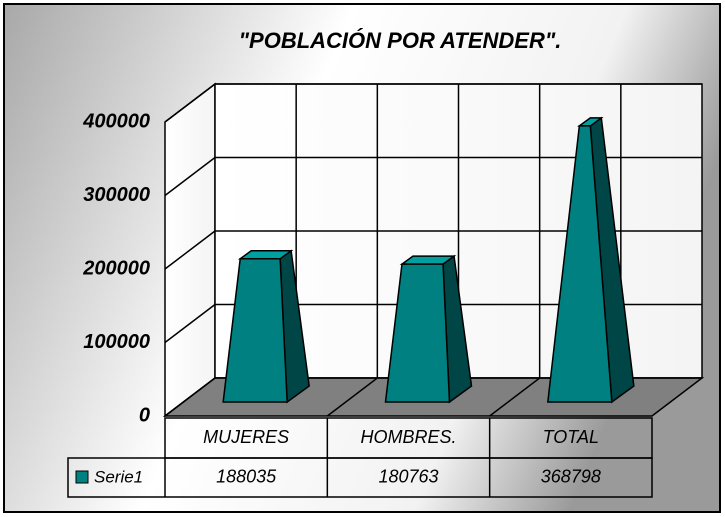  I want to click on table-cell, so click(360, 477).